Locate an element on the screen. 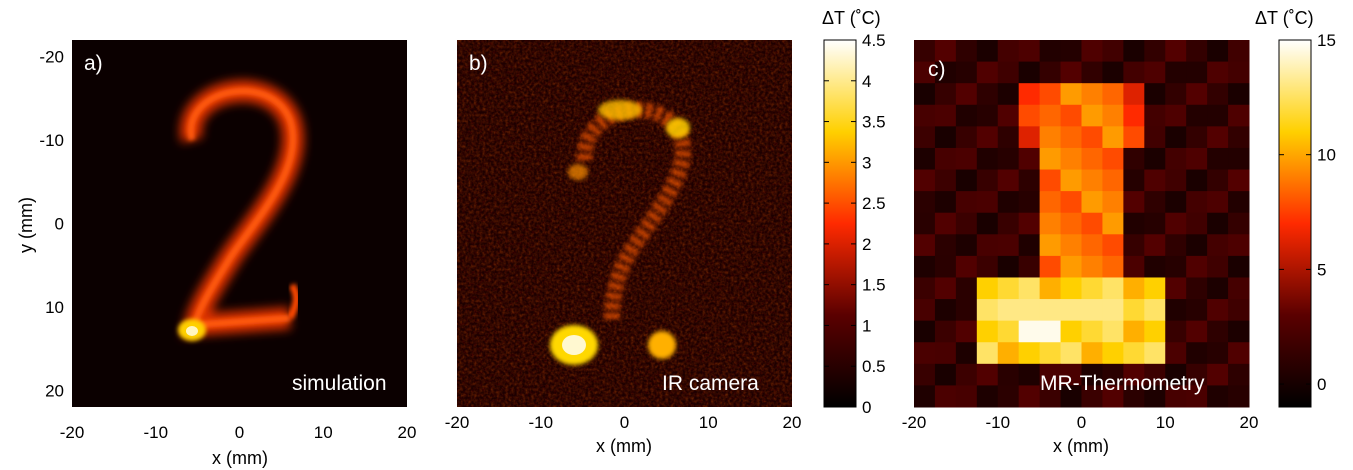  colorbar-tick-label: 1.5 is located at coordinates (874, 285).